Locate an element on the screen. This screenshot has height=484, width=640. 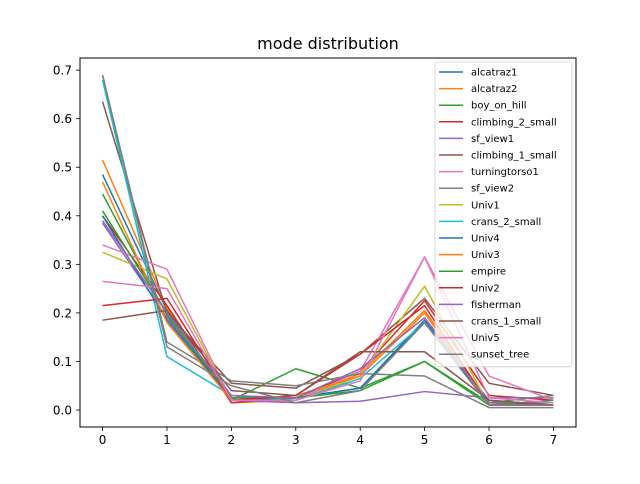
legend-label: Univ5 is located at coordinates (485, 338).